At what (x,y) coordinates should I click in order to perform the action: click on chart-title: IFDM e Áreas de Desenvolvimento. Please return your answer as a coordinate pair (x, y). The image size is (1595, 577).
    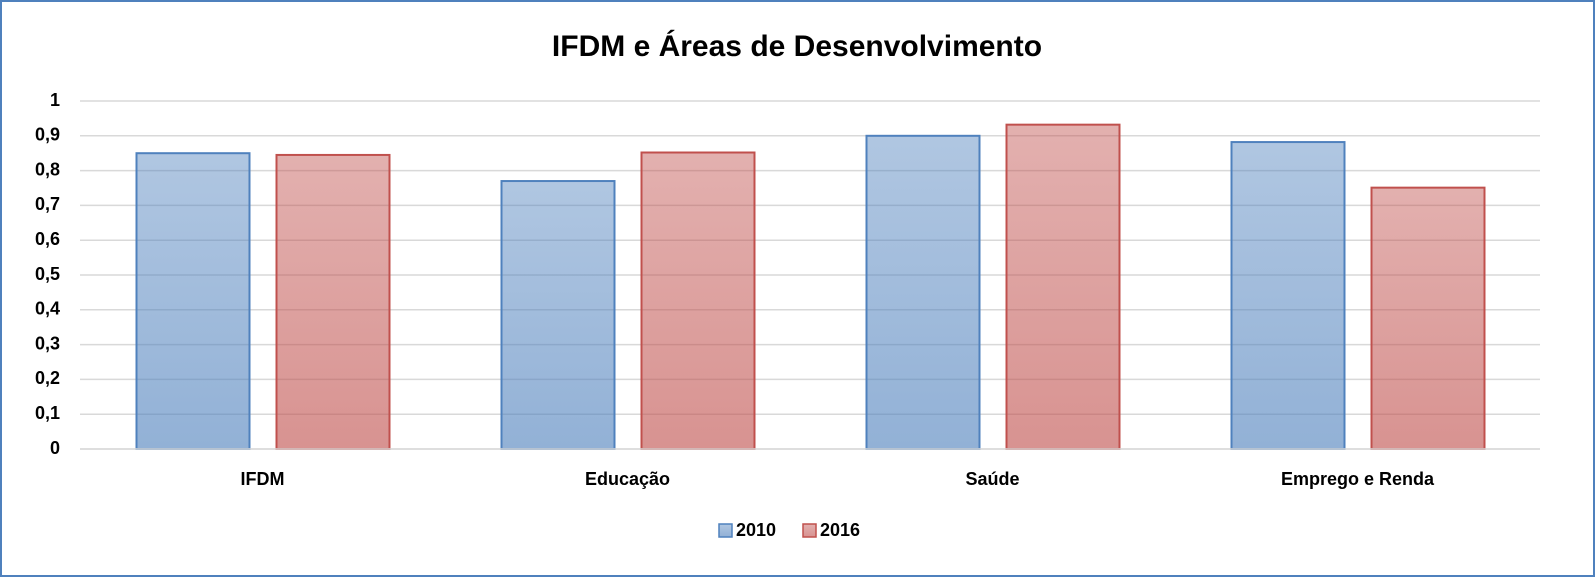
    Looking at the image, I should click on (797, 46).